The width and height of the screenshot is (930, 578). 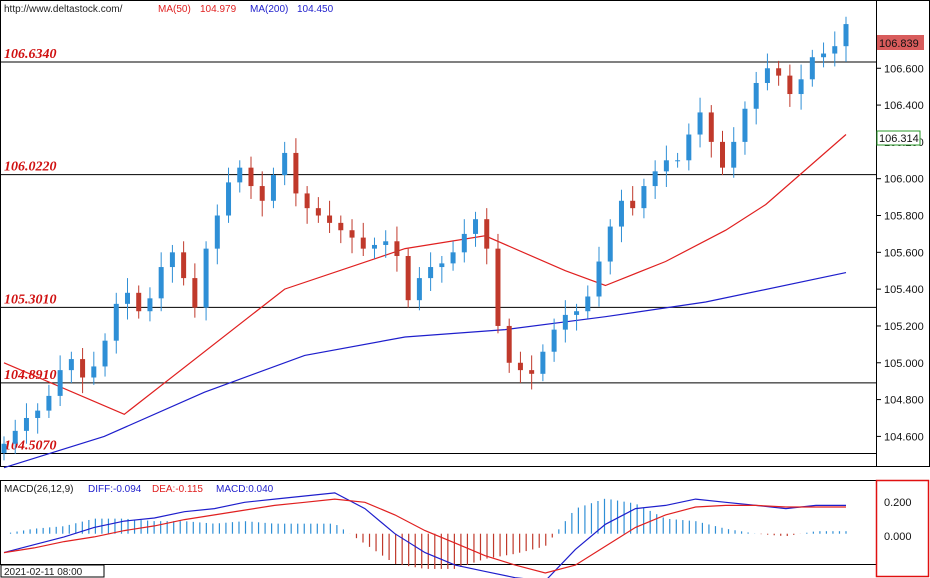 I want to click on macd-diff-line, so click(x=424, y=535).